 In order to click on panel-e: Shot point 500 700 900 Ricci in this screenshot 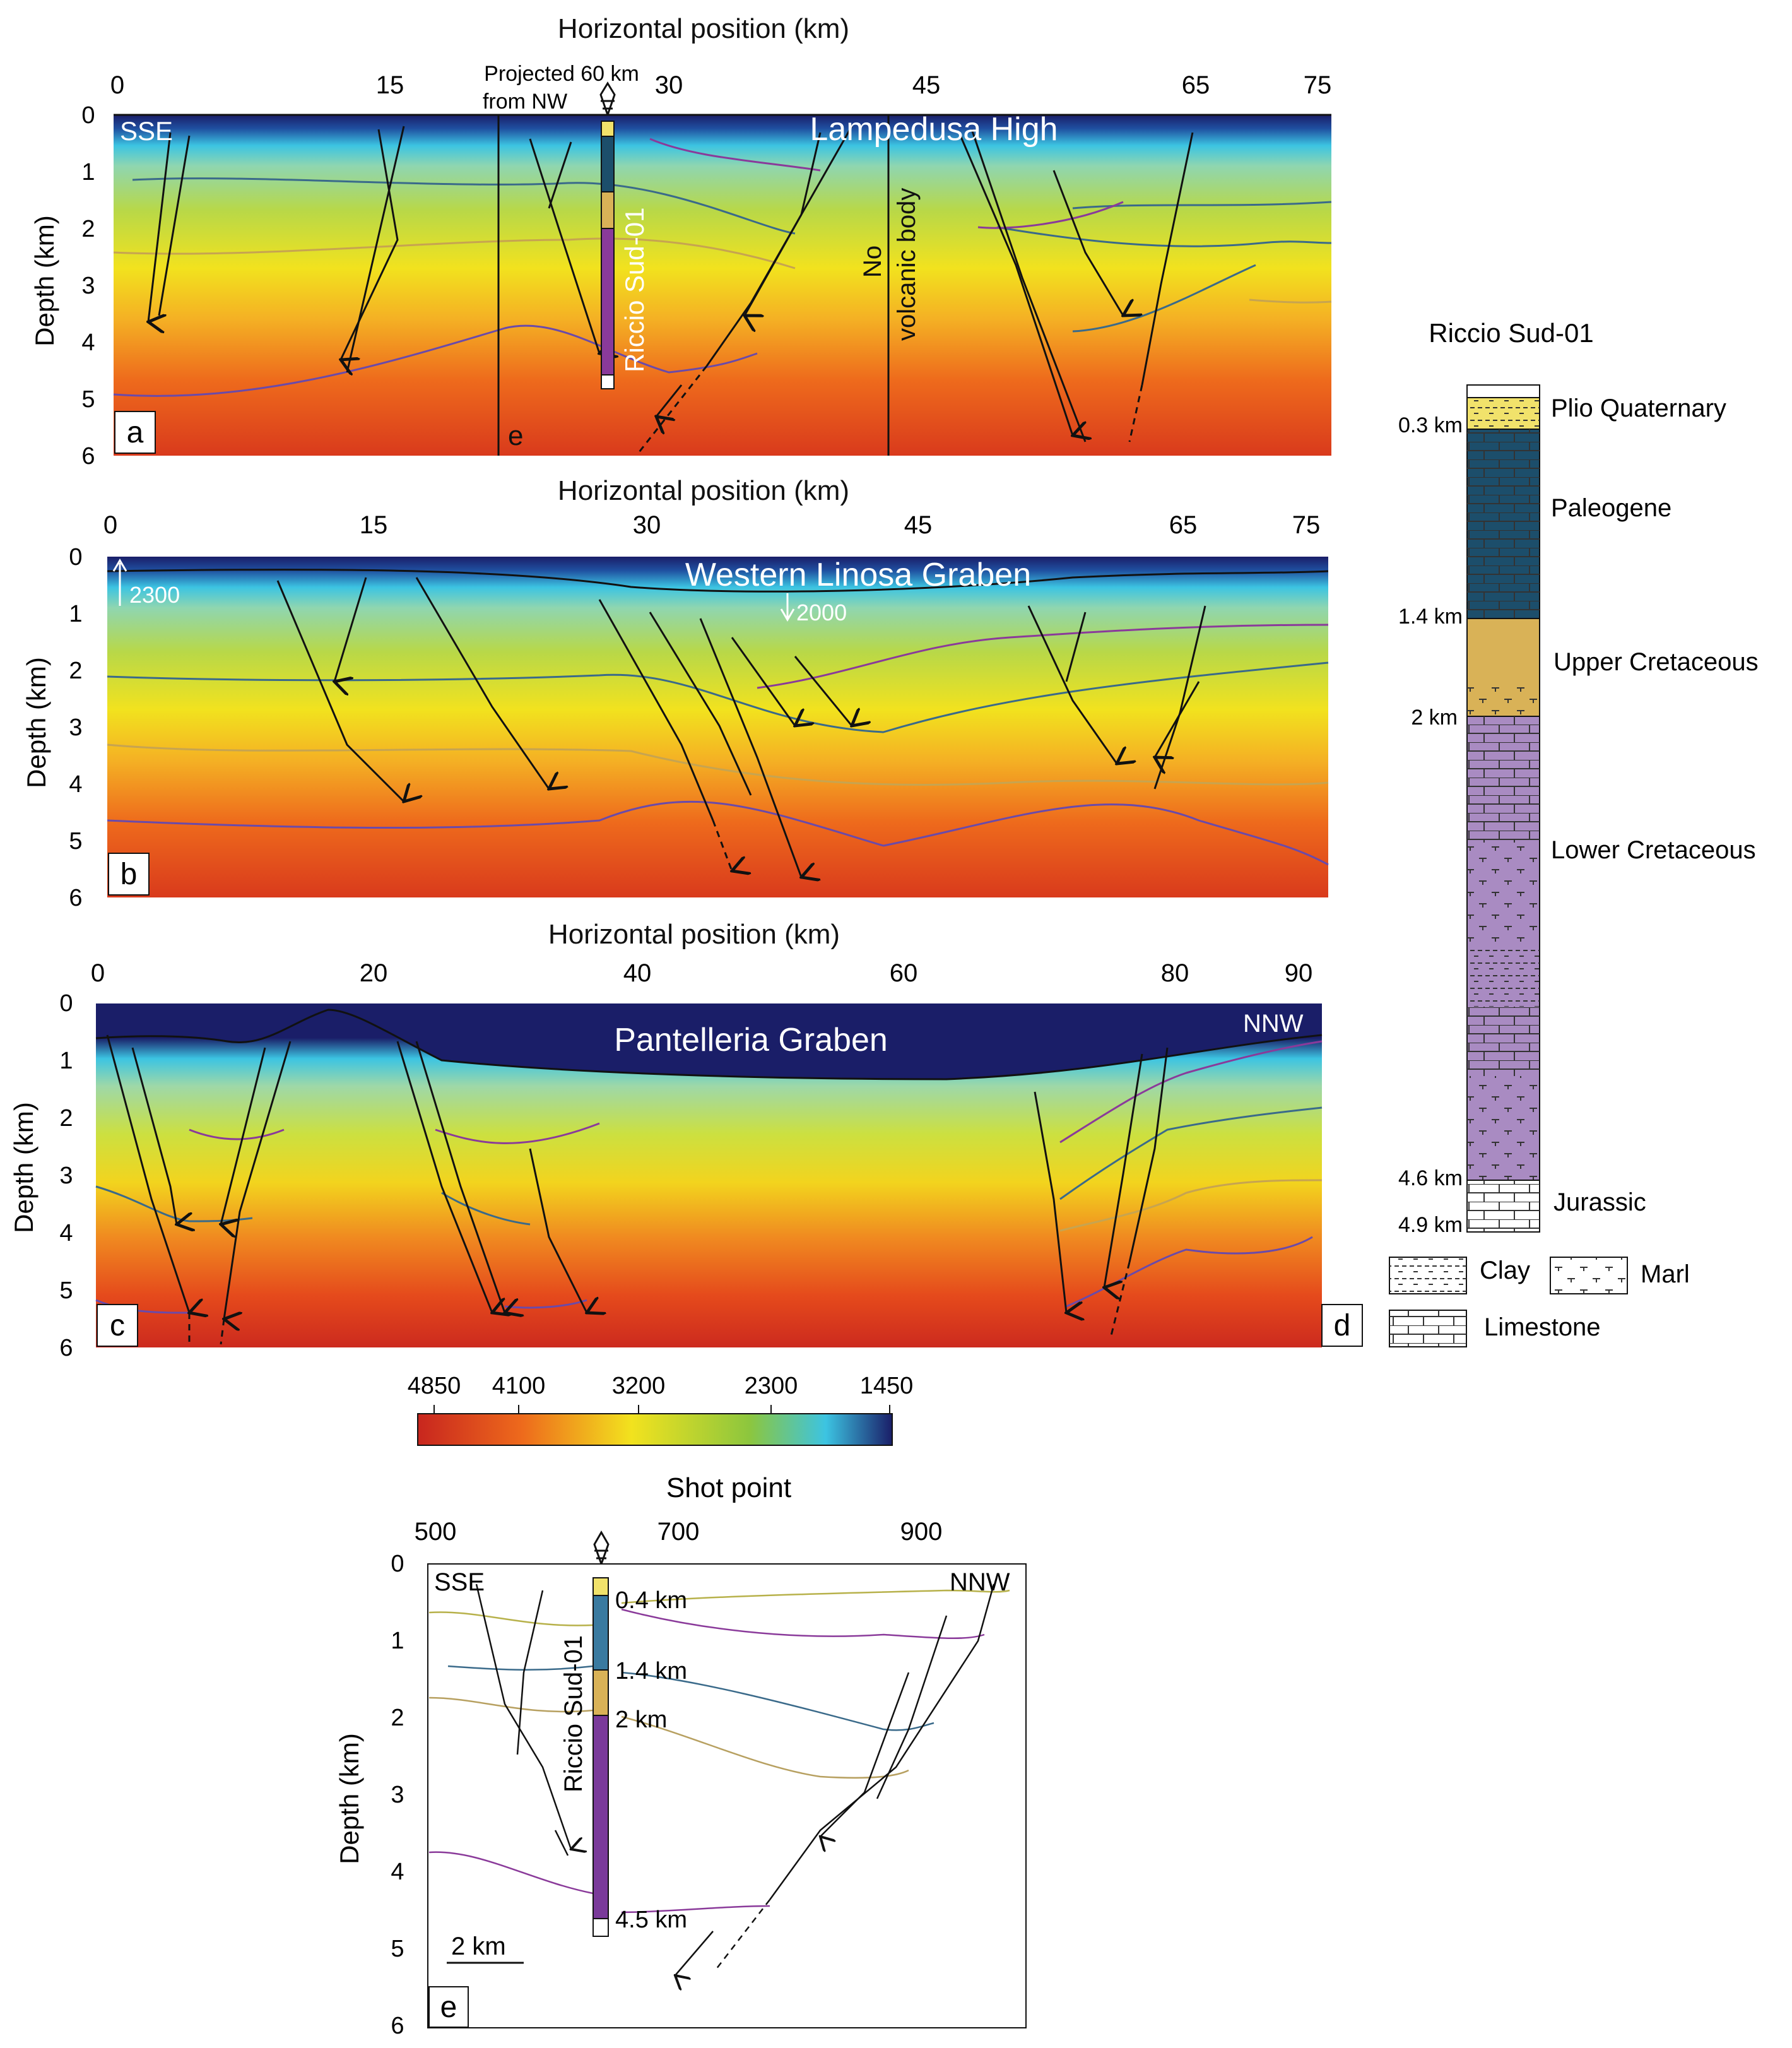, I will do `click(680, 1755)`.